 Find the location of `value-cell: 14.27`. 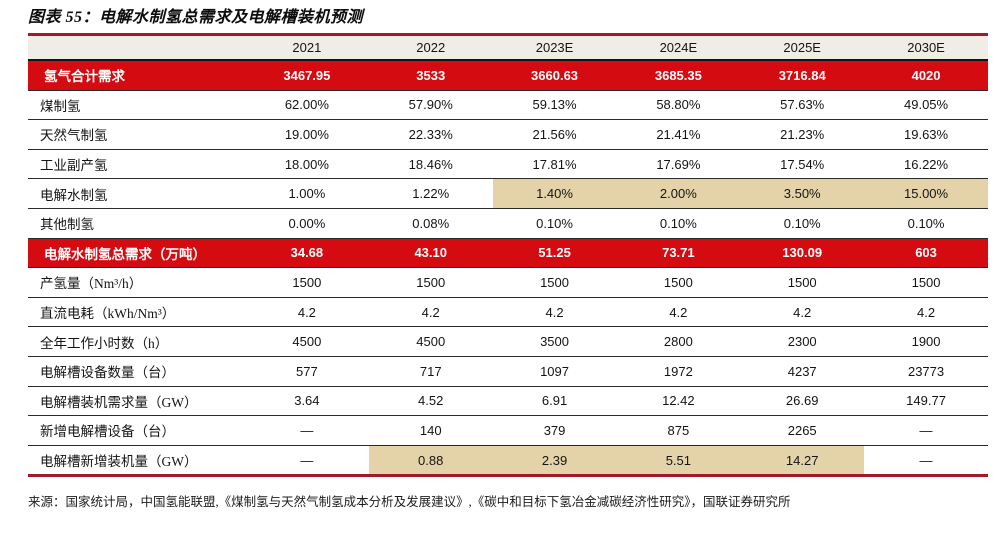

value-cell: 14.27 is located at coordinates (802, 460).